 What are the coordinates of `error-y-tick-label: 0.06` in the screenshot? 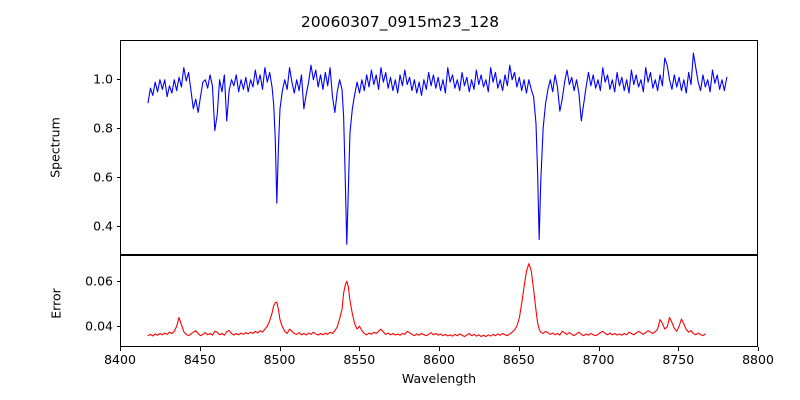 It's located at (99, 281).